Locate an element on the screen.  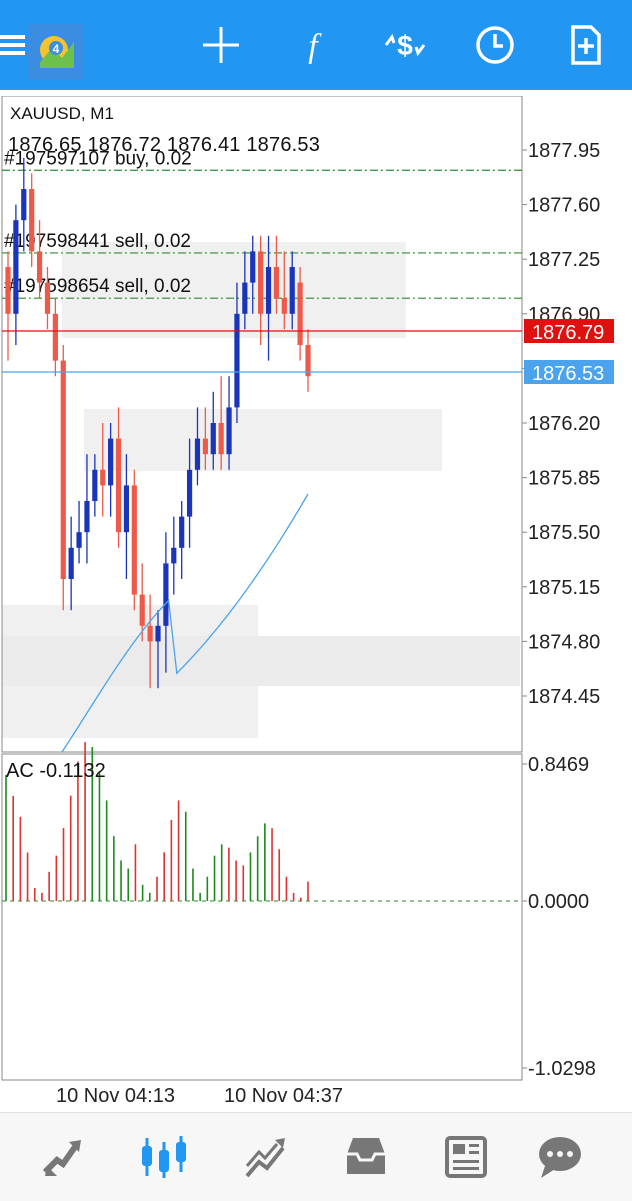
price-tick-label: 1874.80 is located at coordinates (564, 642).